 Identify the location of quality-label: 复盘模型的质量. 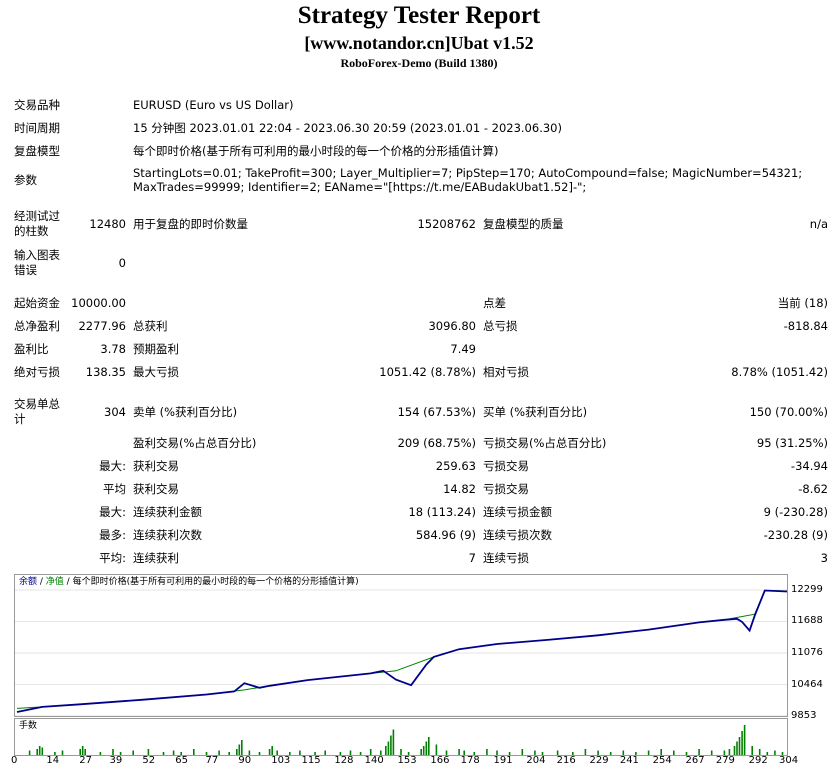
(523, 224).